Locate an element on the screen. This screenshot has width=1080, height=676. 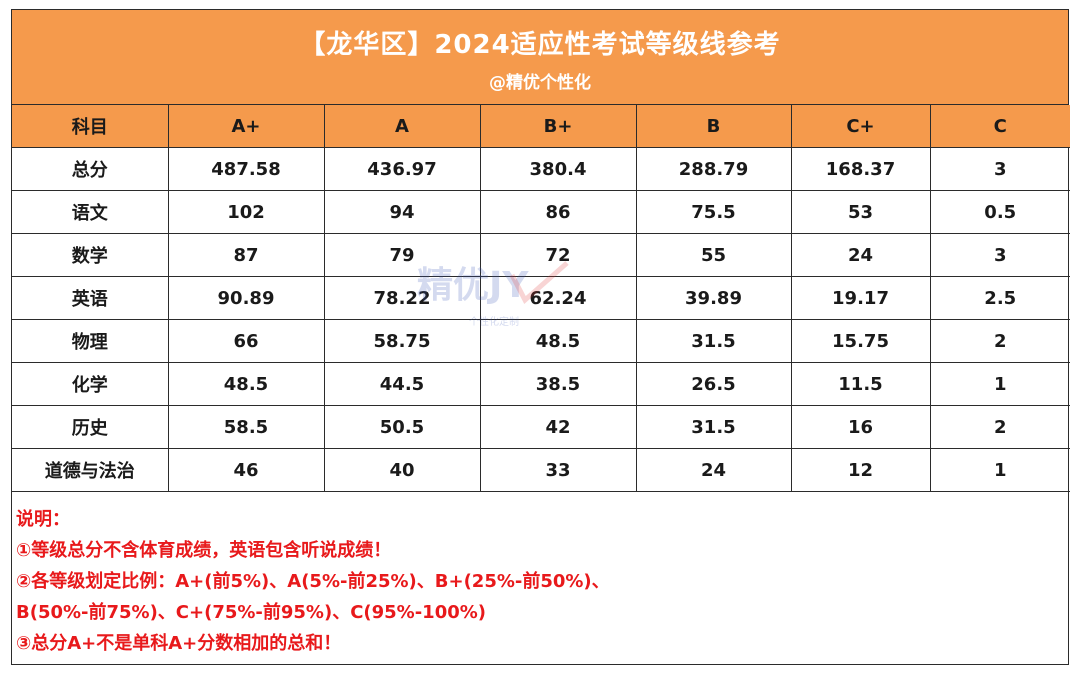
score-cell: 26.5 is located at coordinates (713, 384).